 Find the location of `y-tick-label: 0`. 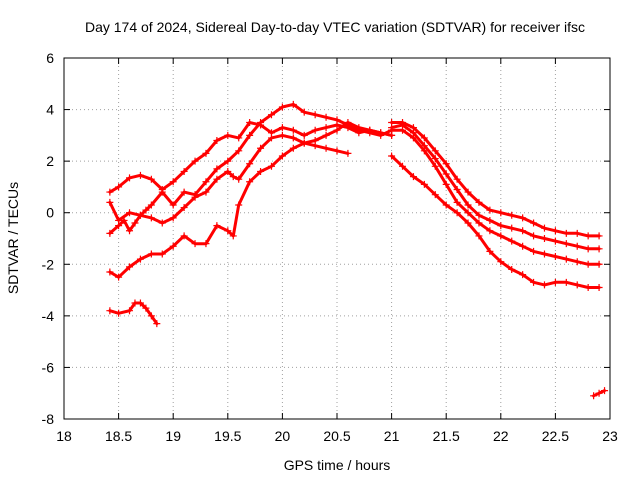

y-tick-label: 0 is located at coordinates (50, 213).